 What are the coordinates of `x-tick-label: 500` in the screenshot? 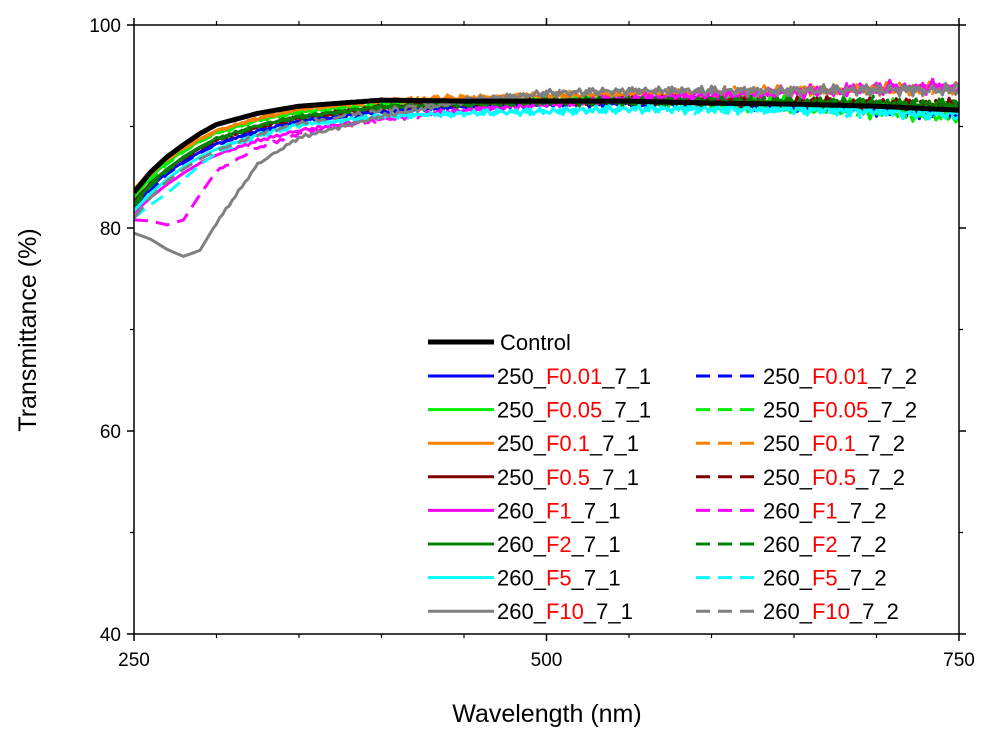 It's located at (547, 660).